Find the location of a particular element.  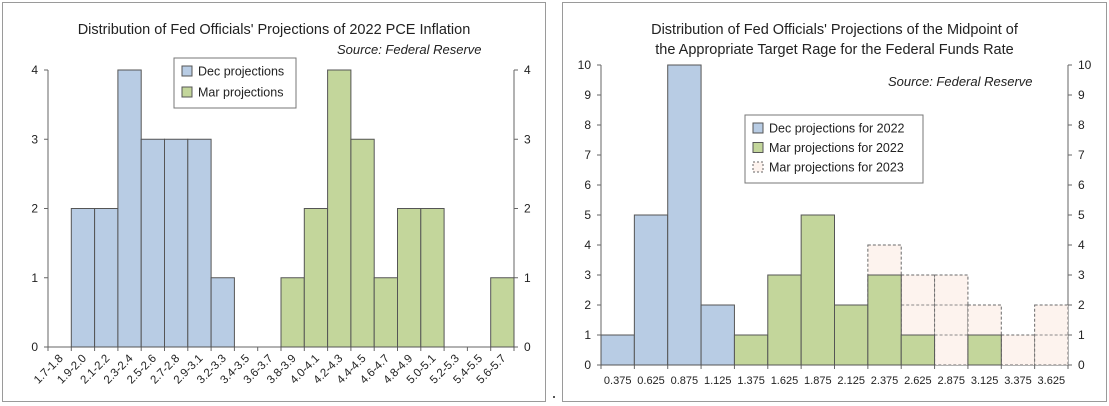

y-tick-label-right: 9 is located at coordinates (1081, 95).